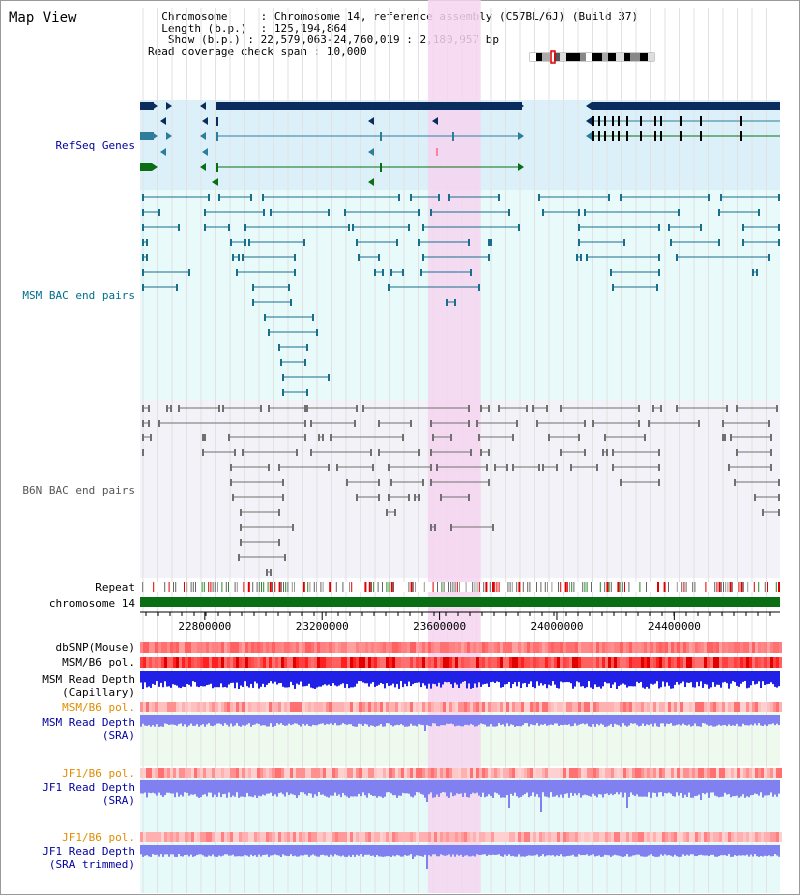 Image resolution: width=800 pixels, height=895 pixels. I want to click on gene-arrow, so click(371, 121).